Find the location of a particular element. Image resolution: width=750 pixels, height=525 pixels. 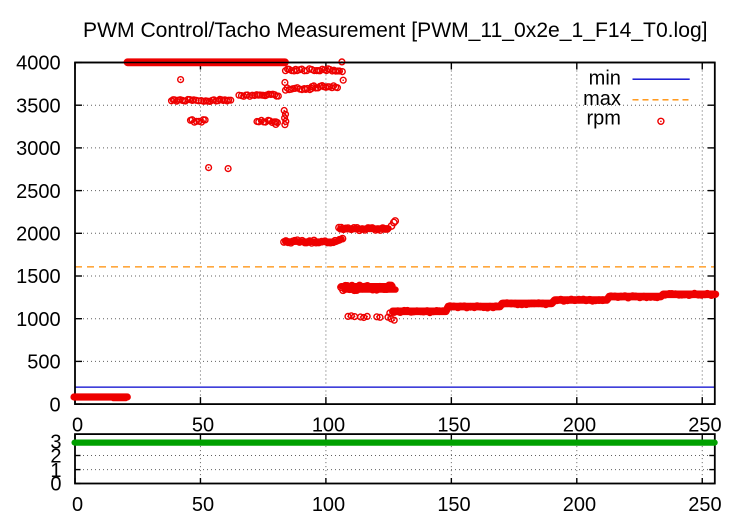

svg-text: max is located at coordinates (602, 99).